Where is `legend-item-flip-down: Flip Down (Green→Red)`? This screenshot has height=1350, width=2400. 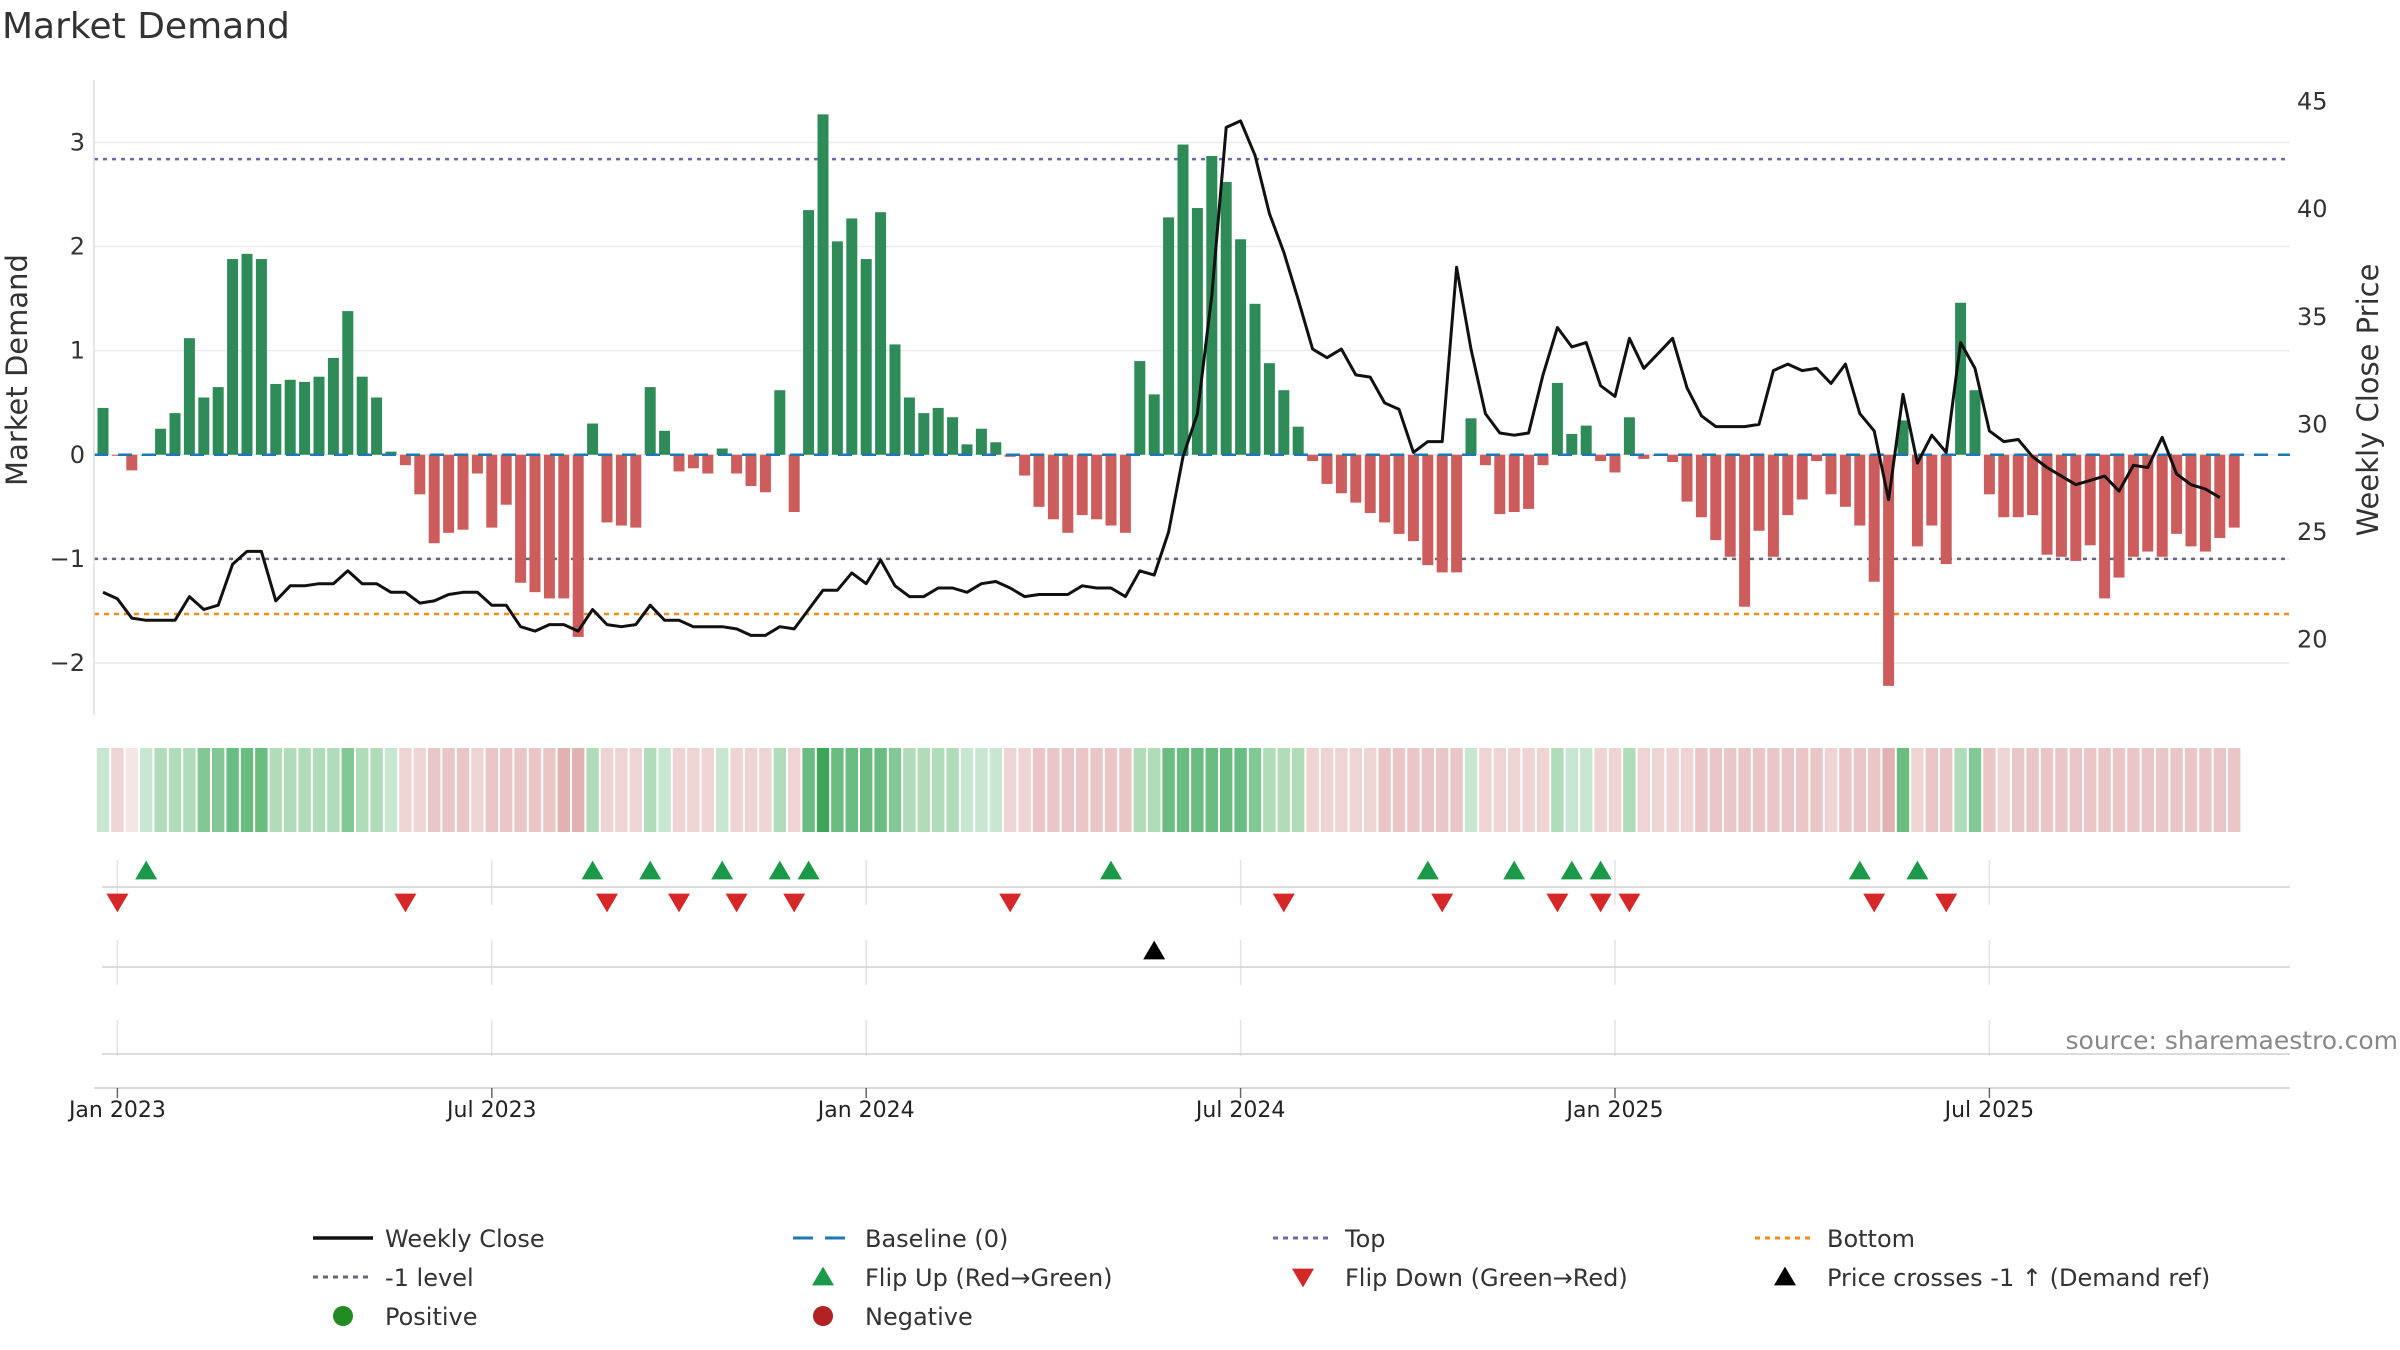 legend-item-flip-down: Flip Down (Green→Red) is located at coordinates (1460, 1278).